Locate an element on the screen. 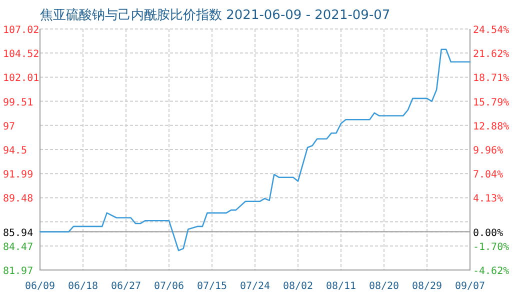 The width and height of the screenshot is (520, 300). chart-title: 焦亚硫酸钠与己内酰胺比价指数 2021-06-09 - 2021-09-07 is located at coordinates (215, 15).